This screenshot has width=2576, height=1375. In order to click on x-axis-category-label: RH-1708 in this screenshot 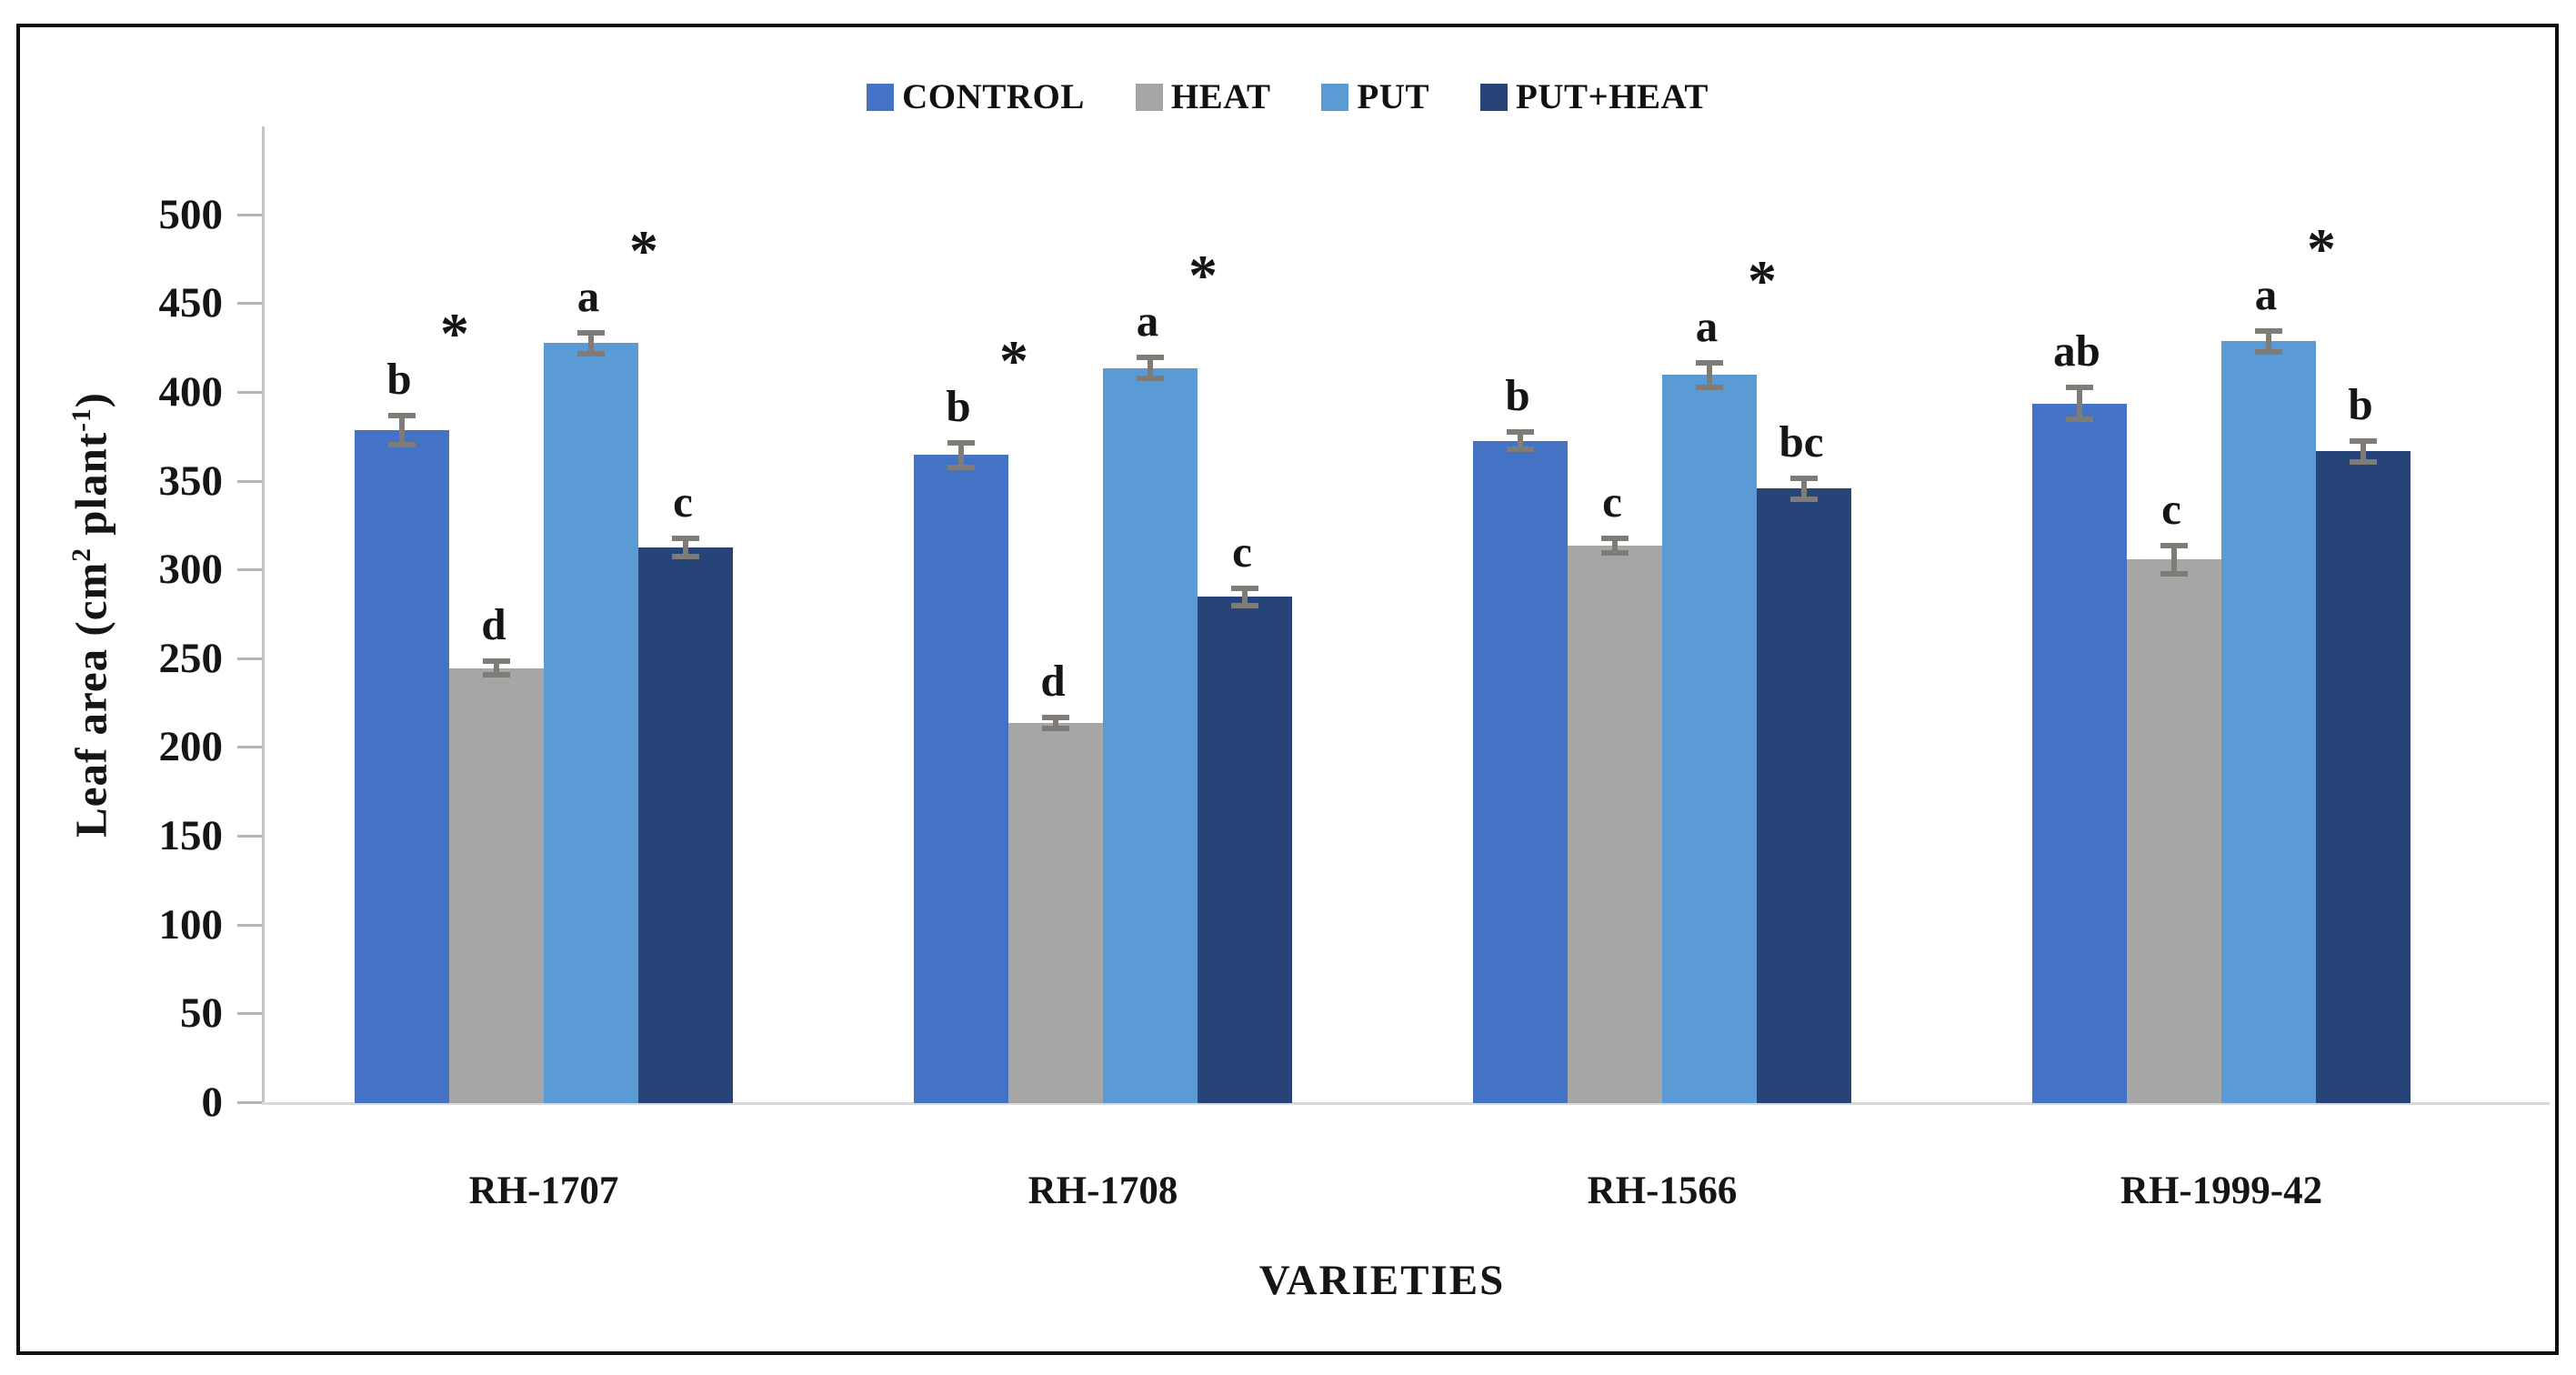, I will do `click(1102, 1191)`.